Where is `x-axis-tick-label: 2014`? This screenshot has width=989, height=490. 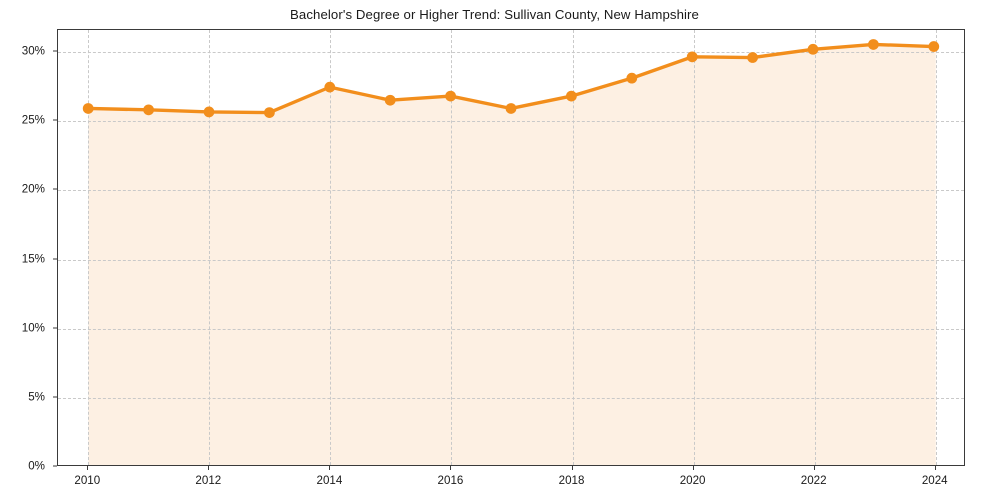 x-axis-tick-label: 2014 is located at coordinates (329, 480).